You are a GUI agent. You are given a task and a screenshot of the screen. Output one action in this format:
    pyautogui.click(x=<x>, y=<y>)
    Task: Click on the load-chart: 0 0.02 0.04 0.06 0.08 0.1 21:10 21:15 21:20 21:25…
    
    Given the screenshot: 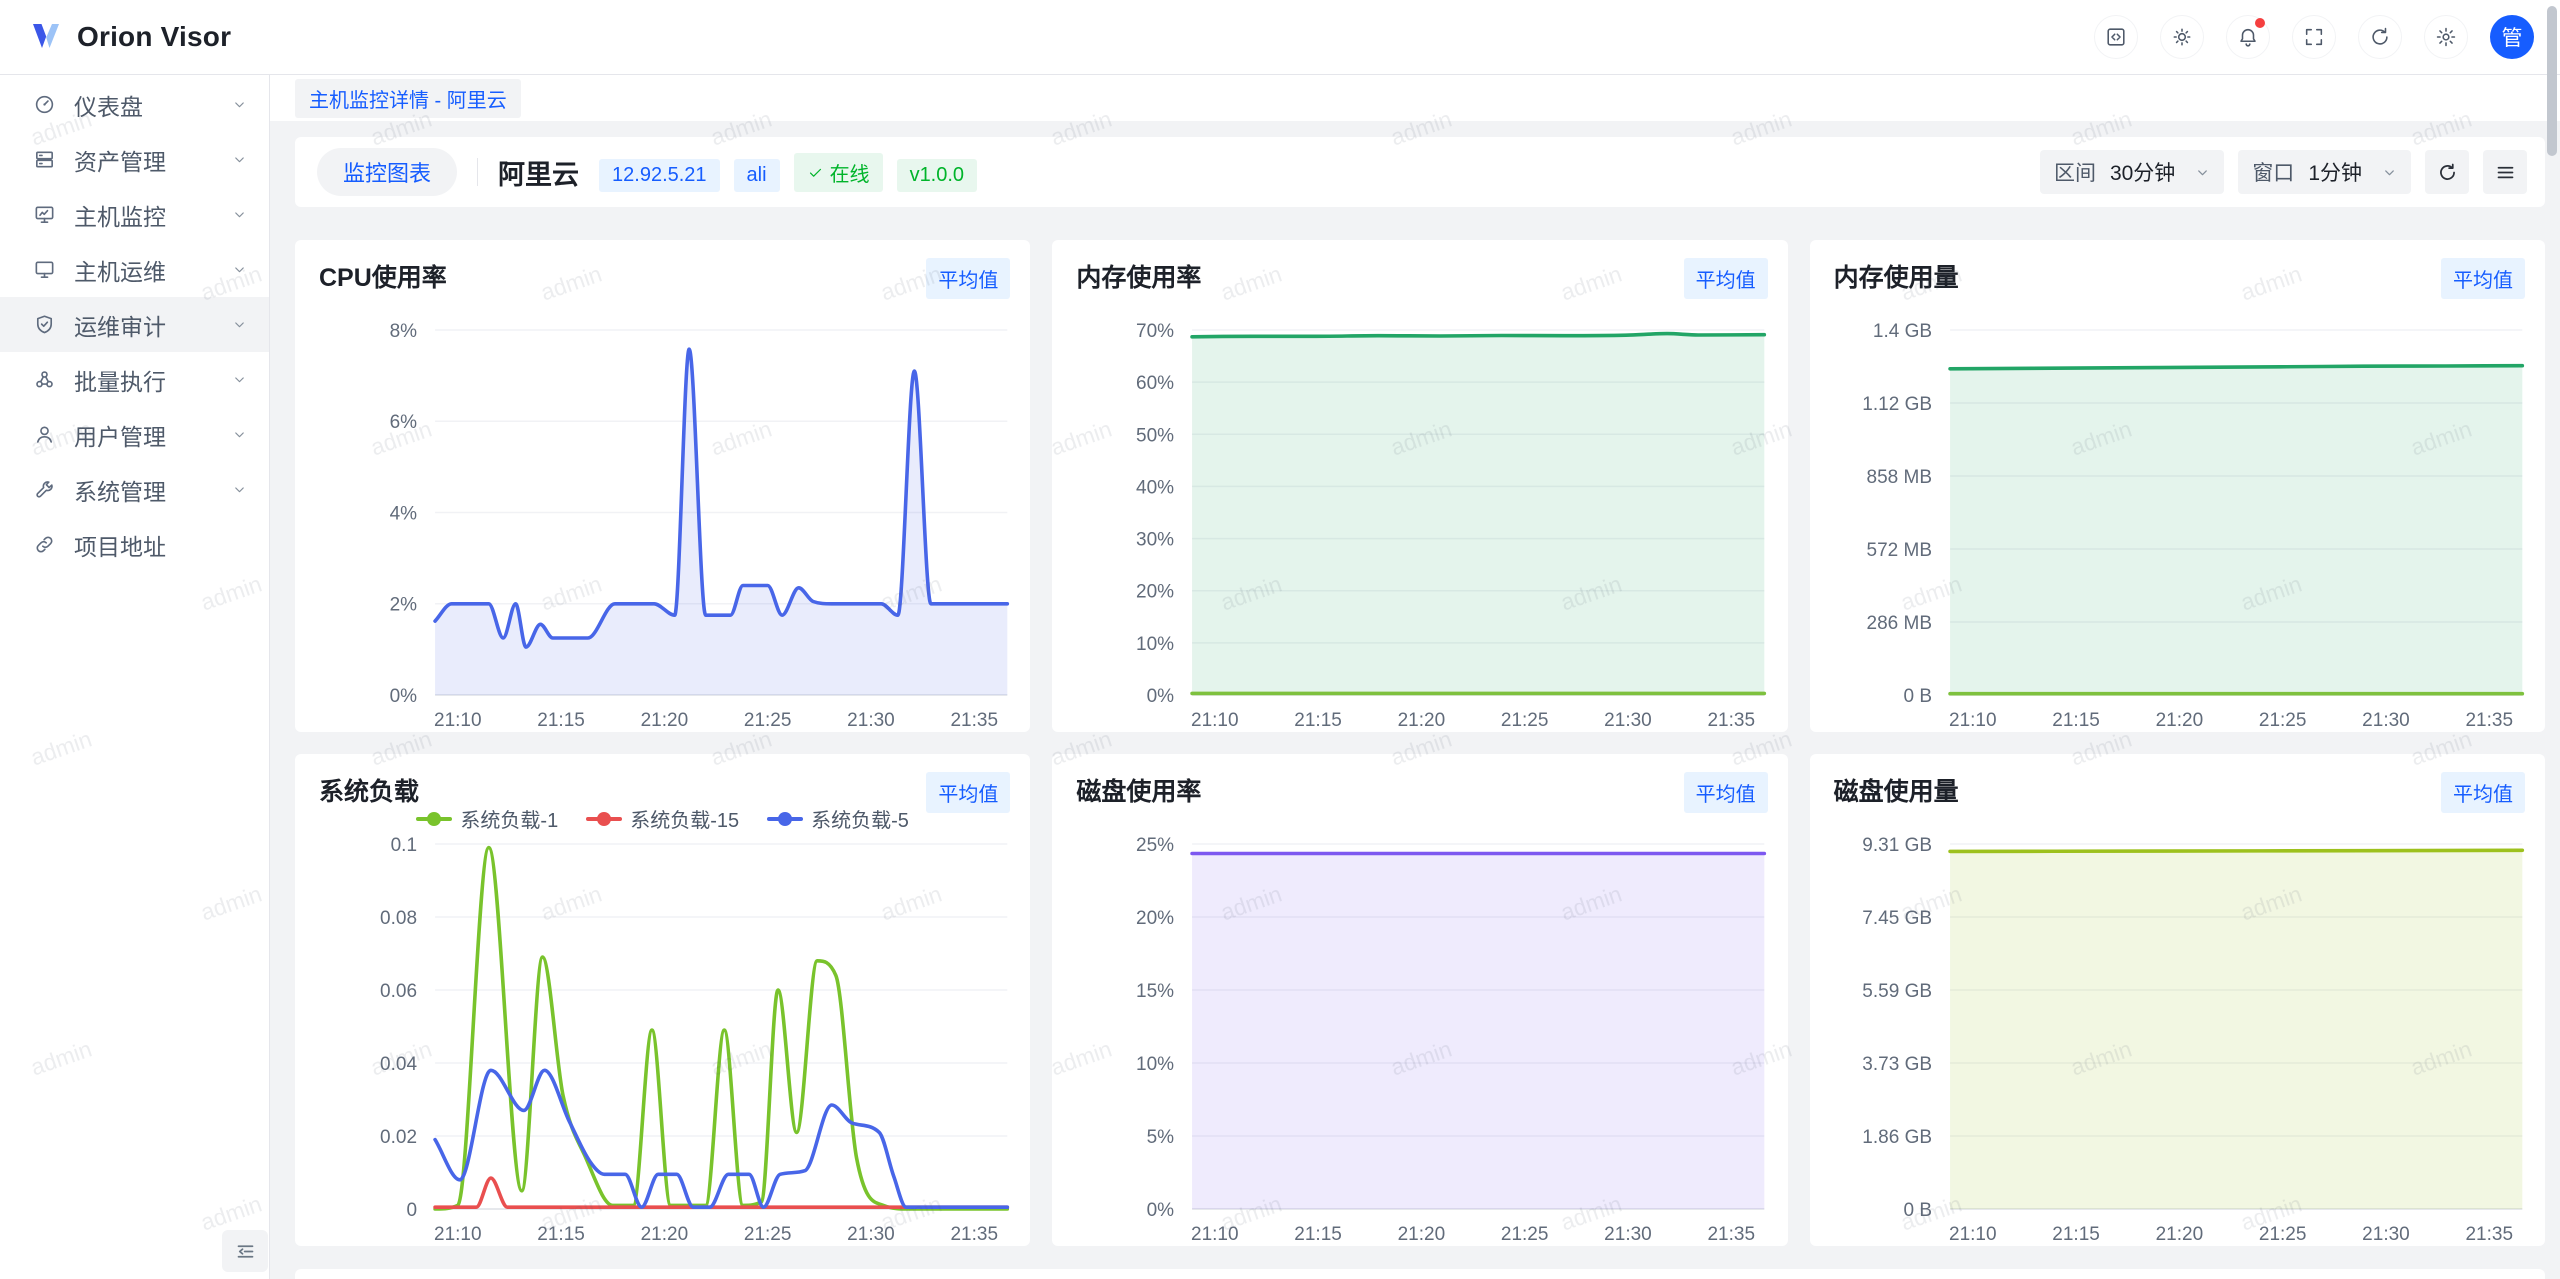 What is the action you would take?
    pyautogui.click(x=662, y=1000)
    